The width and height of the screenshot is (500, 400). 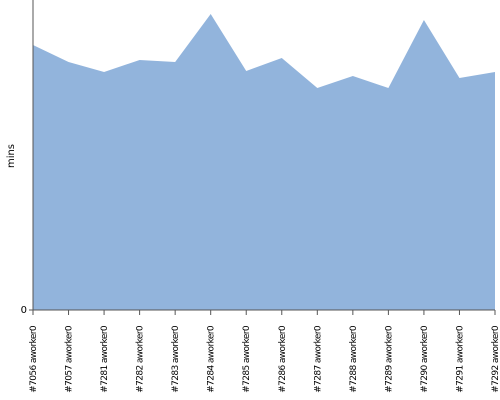 What do you see at coordinates (247, 359) in the screenshot?
I see `x-tick-label: #7285 aworker0` at bounding box center [247, 359].